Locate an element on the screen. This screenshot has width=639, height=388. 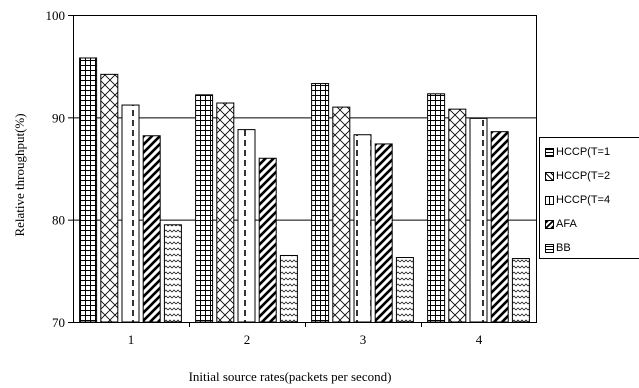
x-tick-label: 4 is located at coordinates (479, 339).